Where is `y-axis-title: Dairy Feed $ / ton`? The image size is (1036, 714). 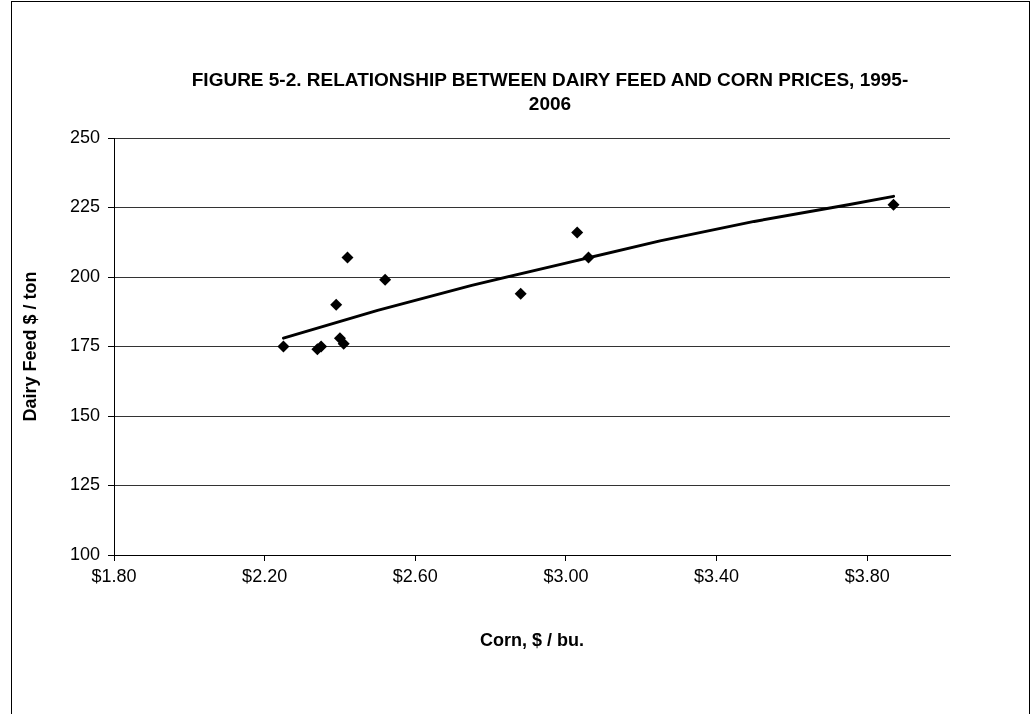 y-axis-title: Dairy Feed $ / ton is located at coordinates (29, 346).